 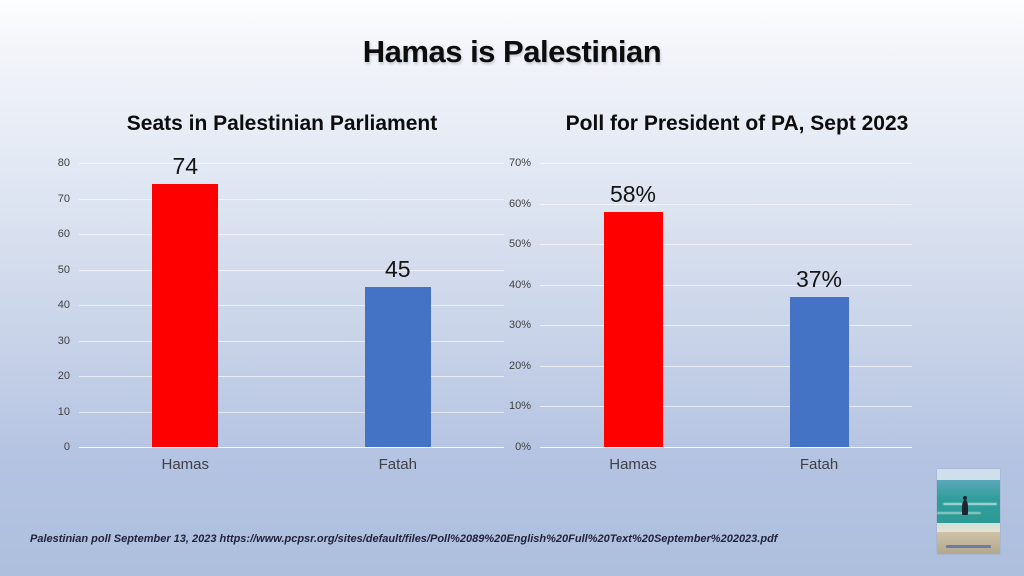 What do you see at coordinates (185, 166) in the screenshot?
I see `bar-value-label: 74` at bounding box center [185, 166].